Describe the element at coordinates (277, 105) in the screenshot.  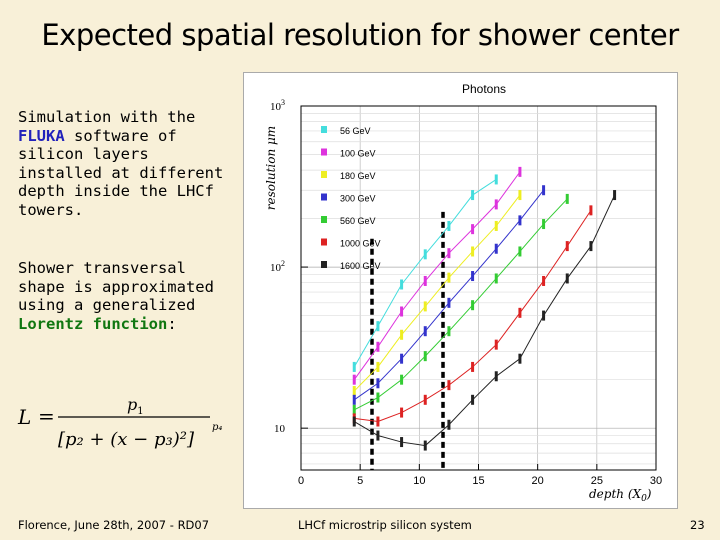
I see `y-tick-label: 10³` at that location.